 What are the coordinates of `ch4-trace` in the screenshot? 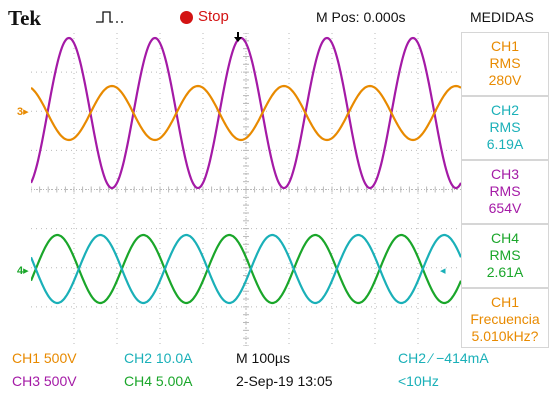 It's located at (246, 269).